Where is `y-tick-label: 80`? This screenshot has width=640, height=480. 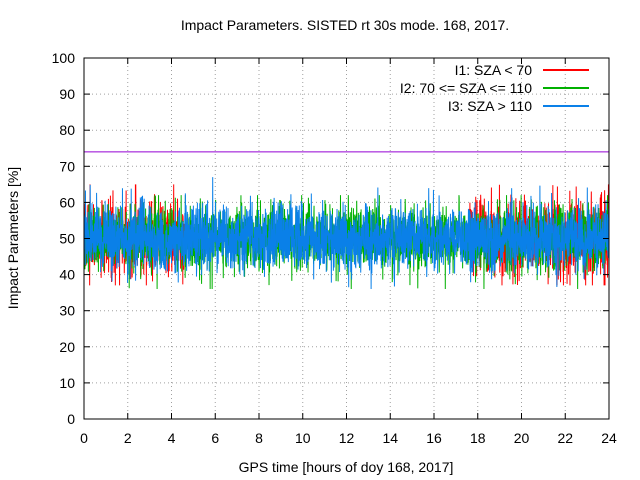 y-tick-label: 80 is located at coordinates (67, 130).